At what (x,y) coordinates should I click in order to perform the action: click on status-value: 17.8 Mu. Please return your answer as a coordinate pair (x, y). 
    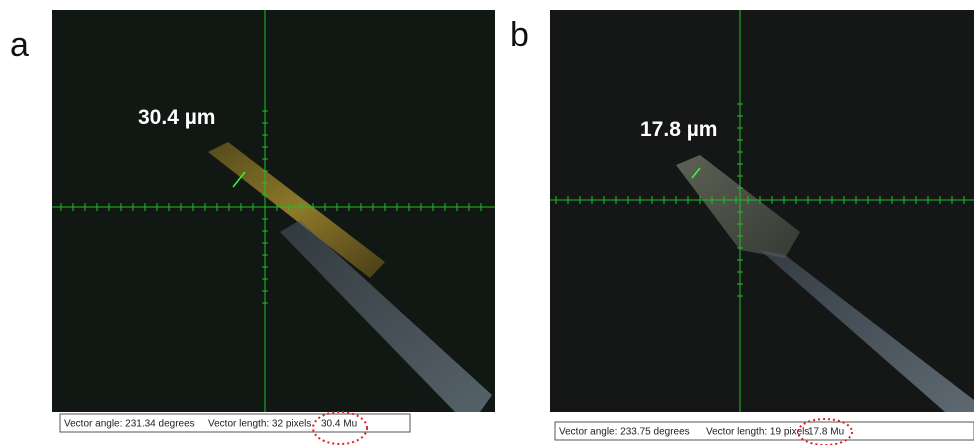
    Looking at the image, I should click on (826, 432).